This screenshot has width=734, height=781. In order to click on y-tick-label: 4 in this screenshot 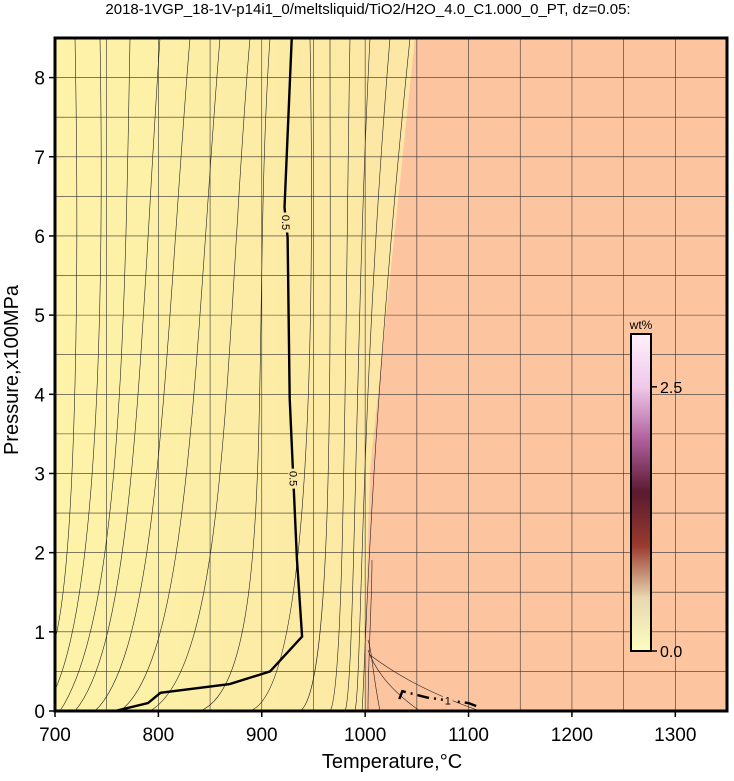, I will do `click(39, 395)`.